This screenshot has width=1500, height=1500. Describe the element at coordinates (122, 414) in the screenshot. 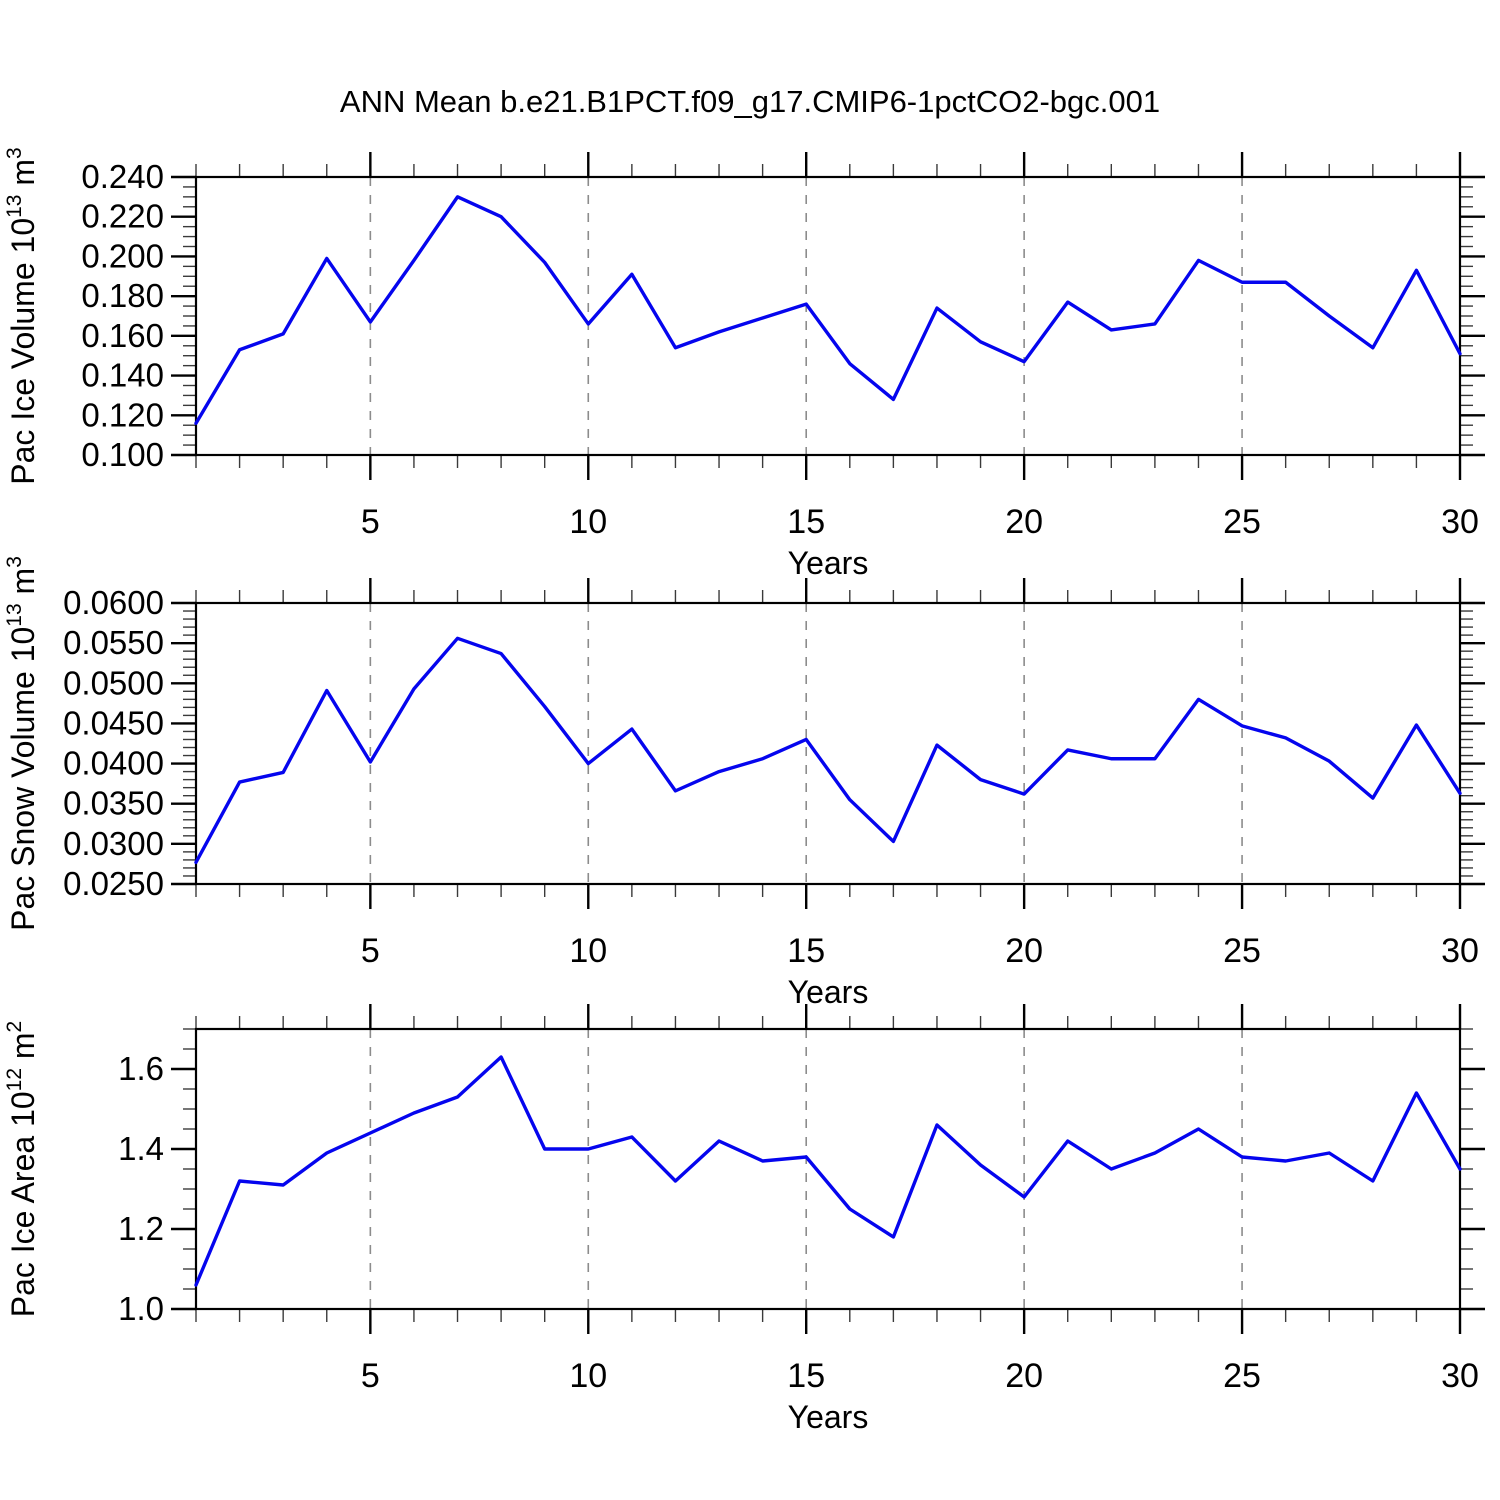

I see `y-tick-label: 0.120` at that location.